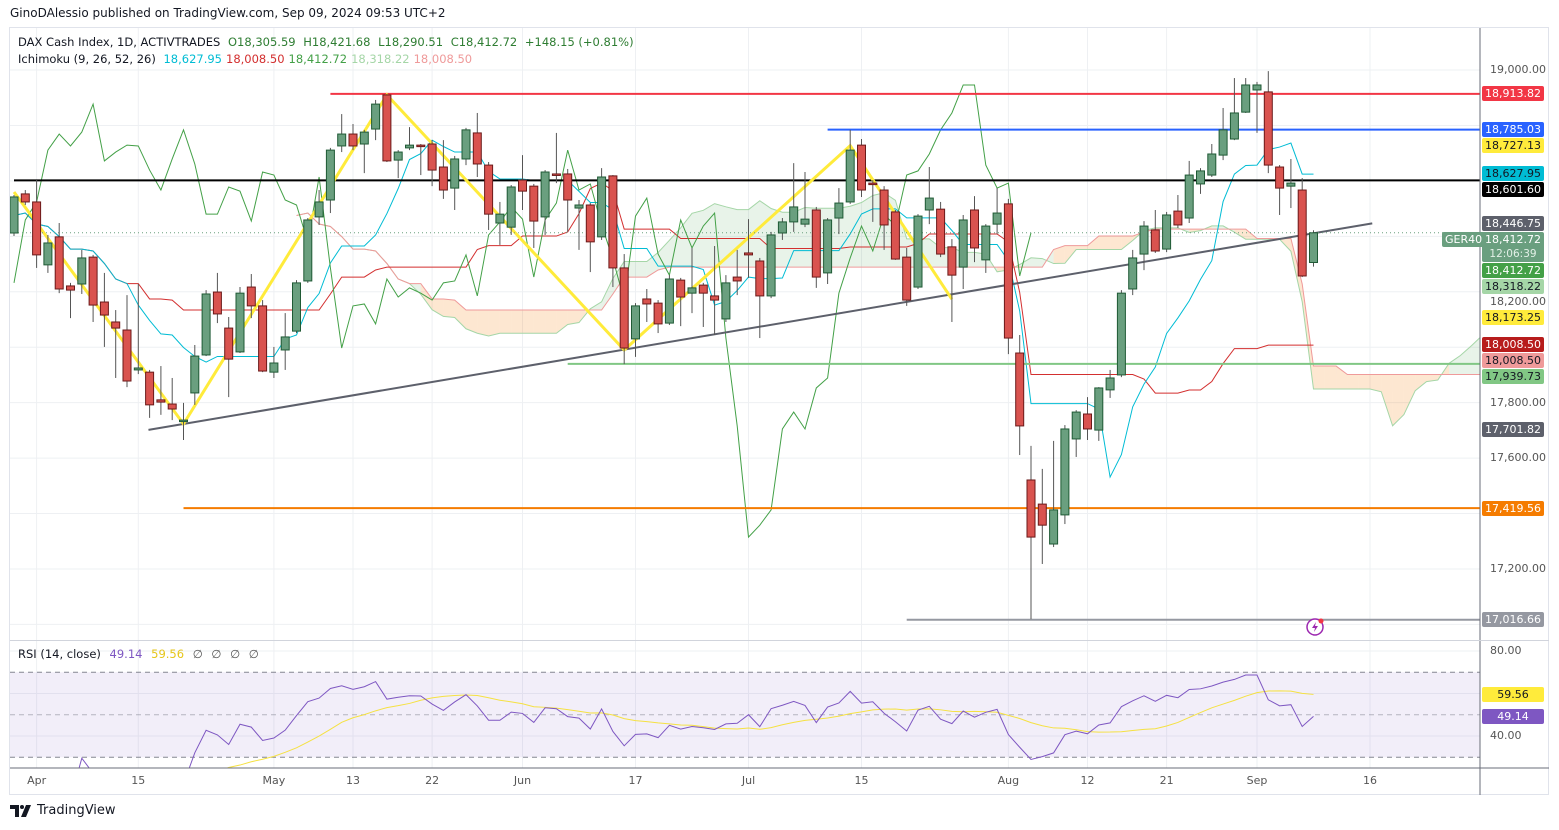 This screenshot has width=1559, height=830. What do you see at coordinates (59, 654) in the screenshot?
I see `rsi-label: RSI (14, close)` at bounding box center [59, 654].